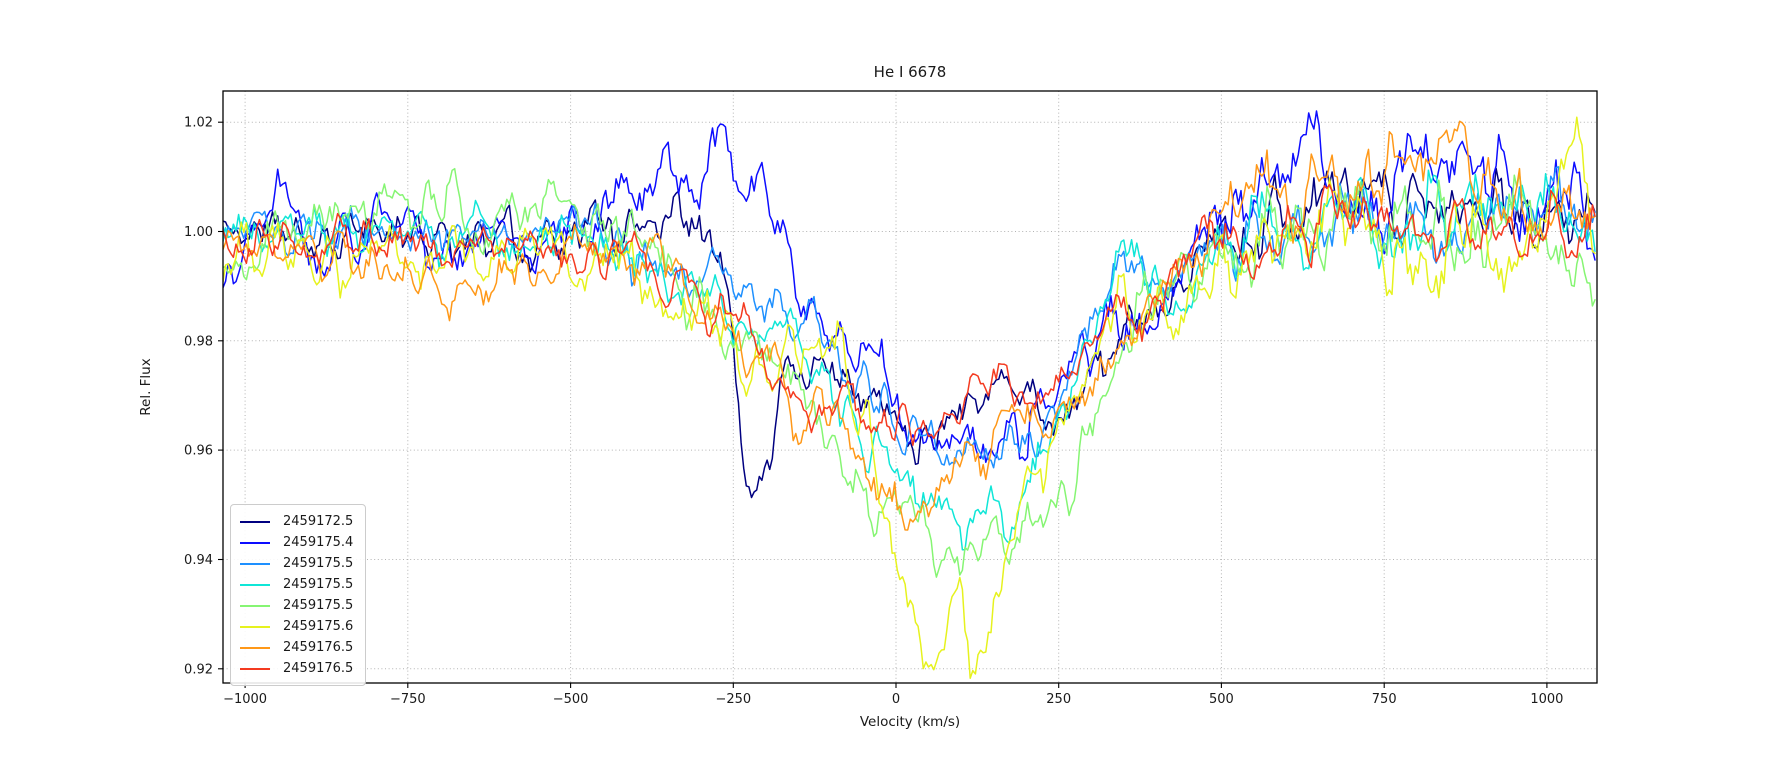 The height and width of the screenshot is (771, 1773). I want to click on y-tick-label: 0.92, so click(198, 669).